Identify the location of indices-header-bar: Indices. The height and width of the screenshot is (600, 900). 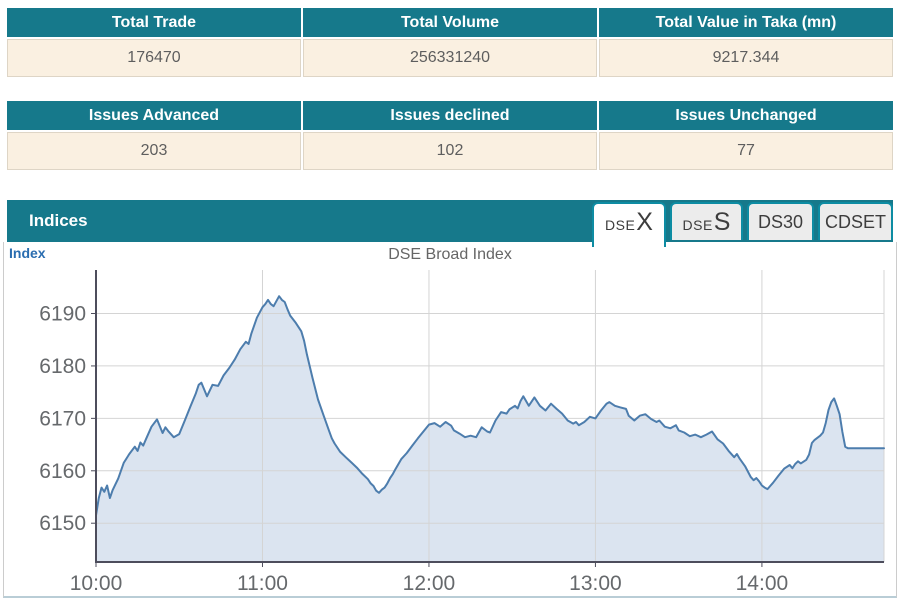
(450, 221).